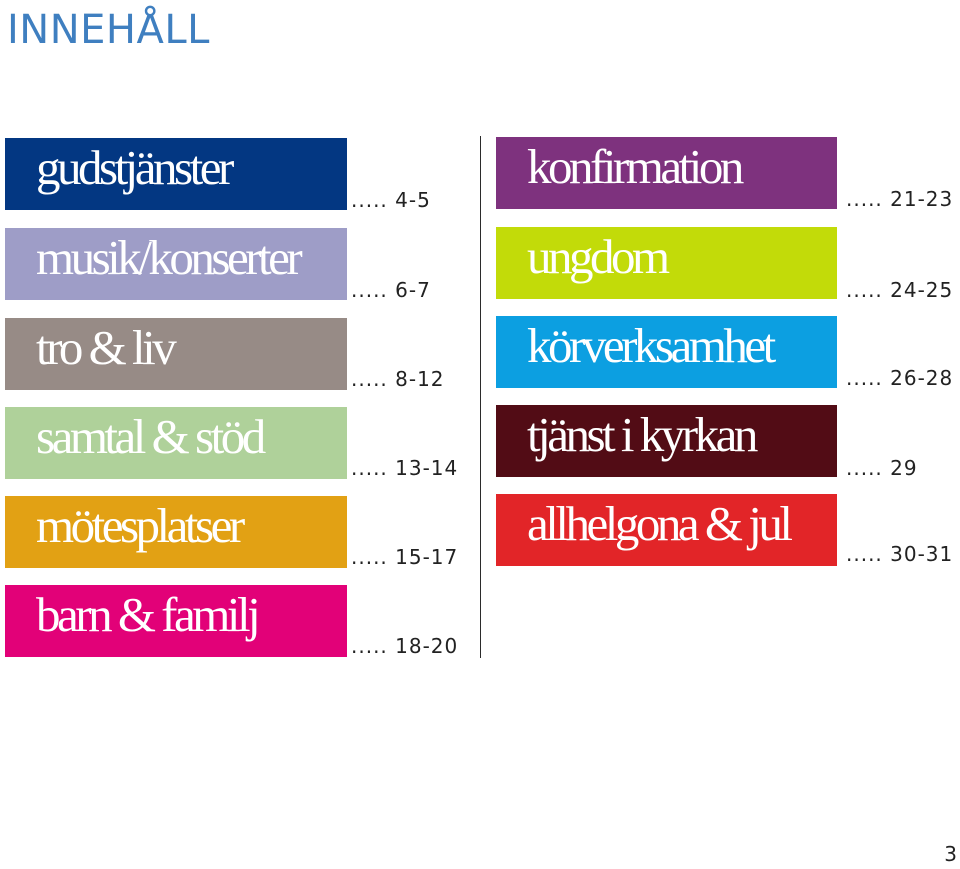 The image size is (960, 869). Describe the element at coordinates (666, 441) in the screenshot. I see `toc-item-tjanst-i-kyrkan: tjänst i kyrkan` at that location.